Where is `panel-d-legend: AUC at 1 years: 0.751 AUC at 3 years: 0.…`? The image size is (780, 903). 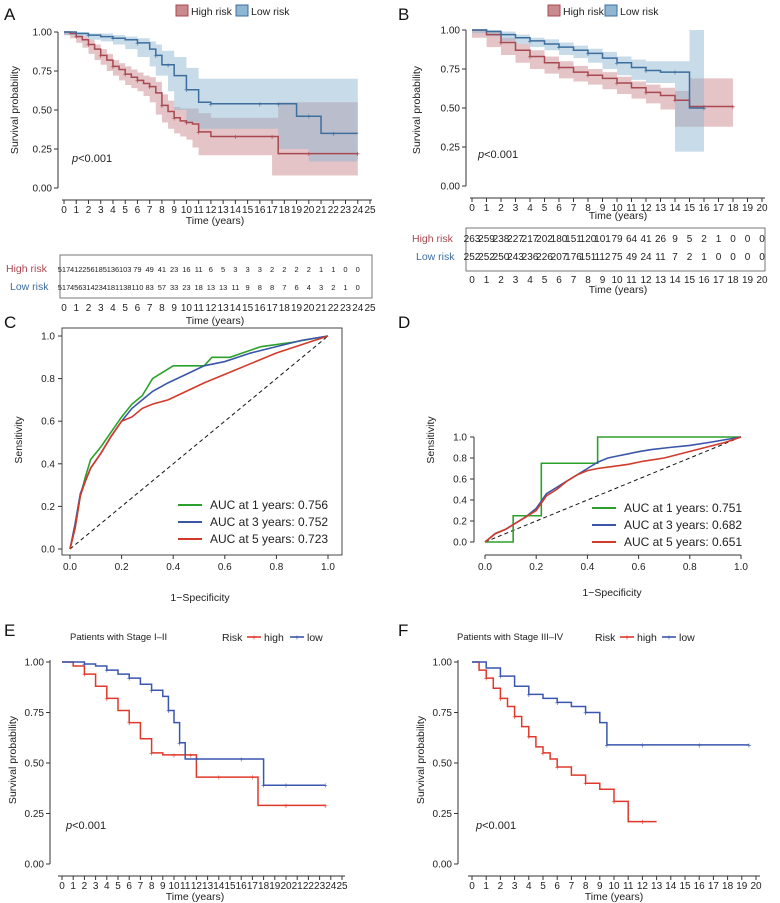 panel-d-legend: AUC at 1 years: 0.751 AUC at 3 years: 0.… is located at coordinates (667, 525).